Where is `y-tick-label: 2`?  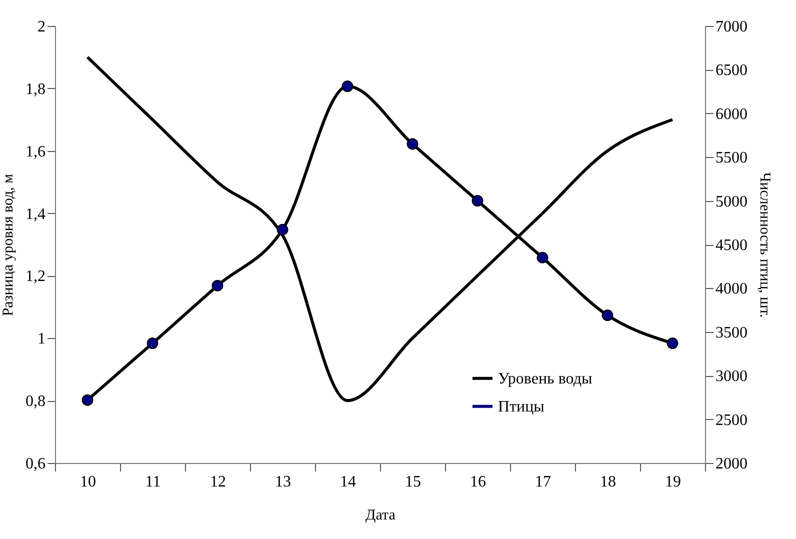
y-tick-label: 2 is located at coordinates (42, 27).